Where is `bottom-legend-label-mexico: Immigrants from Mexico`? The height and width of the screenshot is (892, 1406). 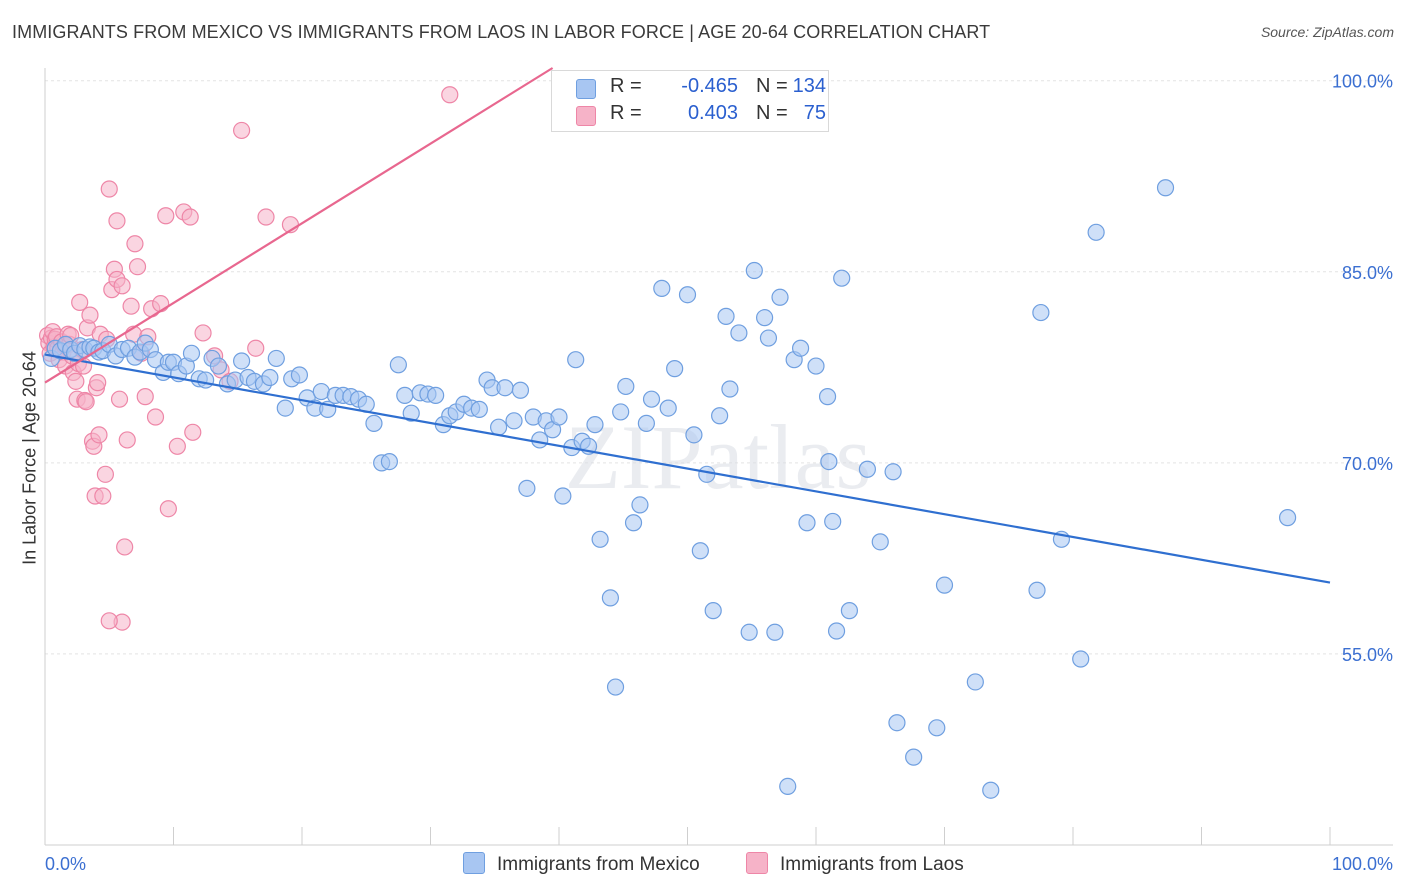
bottom-legend-label-mexico: Immigrants from Mexico is located at coordinates (598, 864).